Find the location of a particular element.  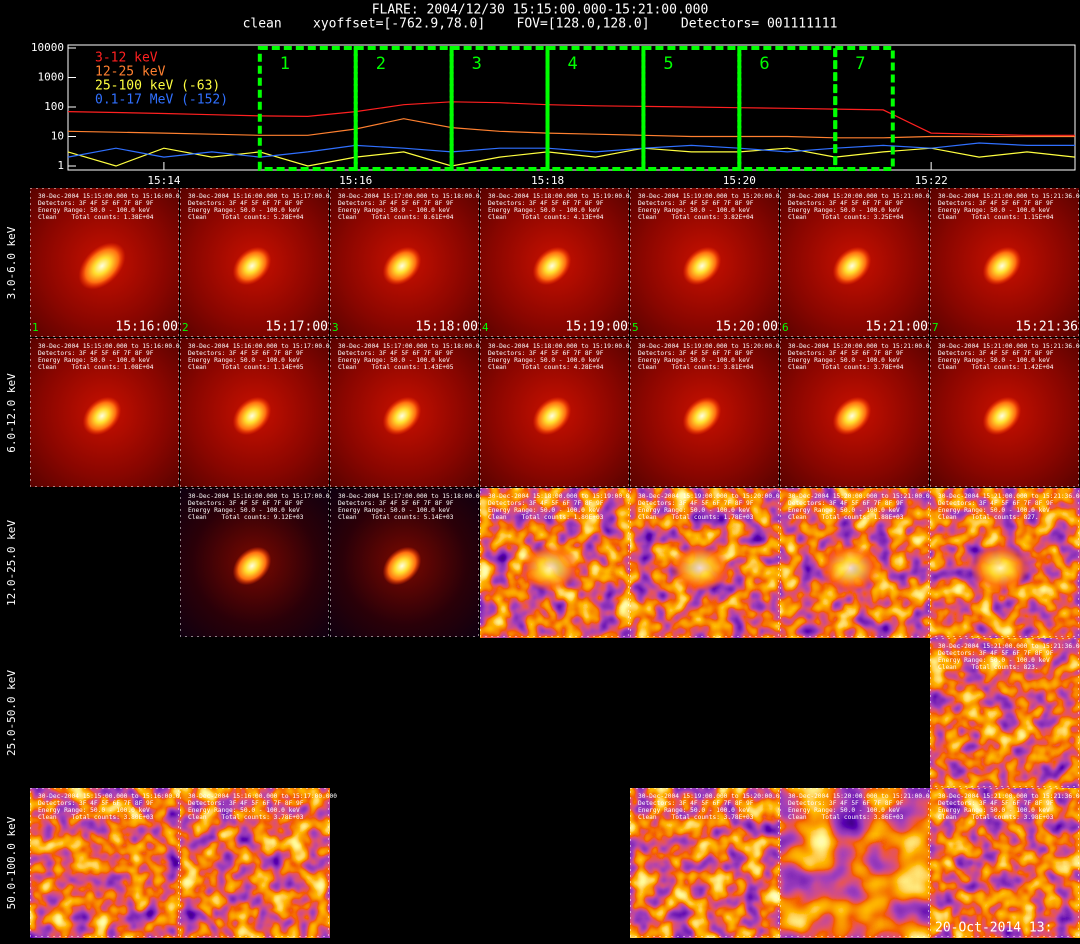

panel-counts: Clean Total counts: 8.61E+04 is located at coordinates (396, 217).